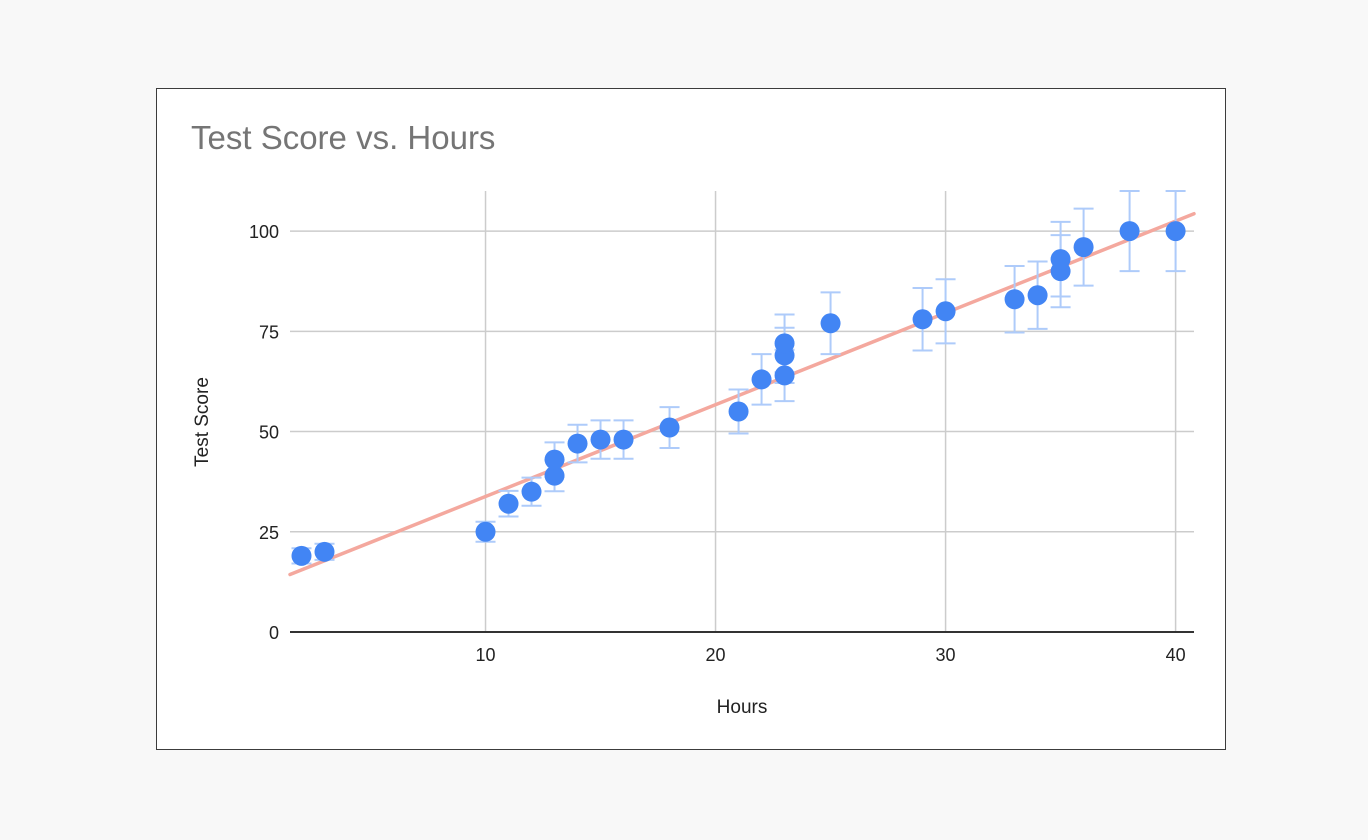 This screenshot has width=1368, height=840. What do you see at coordinates (269, 332) in the screenshot?
I see `y-tick-label: 75` at bounding box center [269, 332].